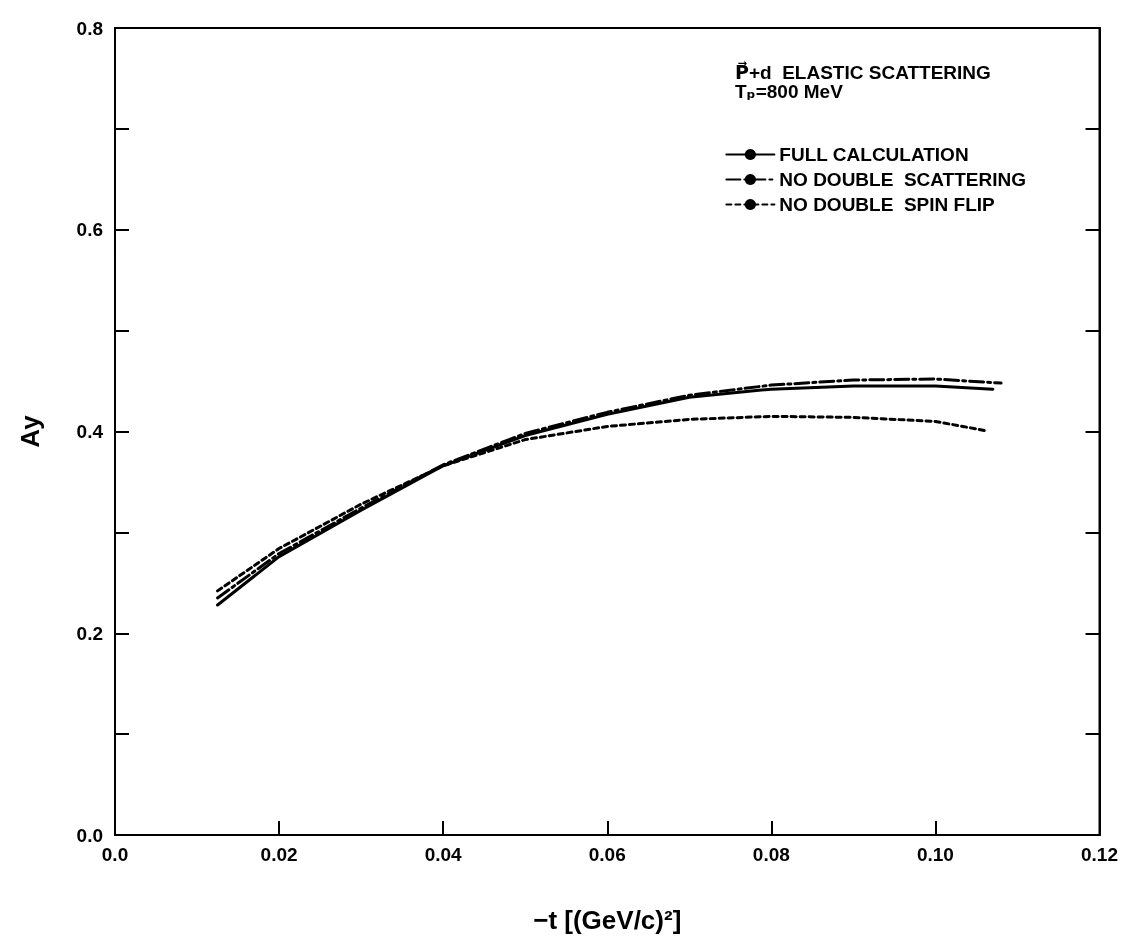  What do you see at coordinates (789, 91) in the screenshot?
I see `text: Tₚ=800 MeV` at bounding box center [789, 91].